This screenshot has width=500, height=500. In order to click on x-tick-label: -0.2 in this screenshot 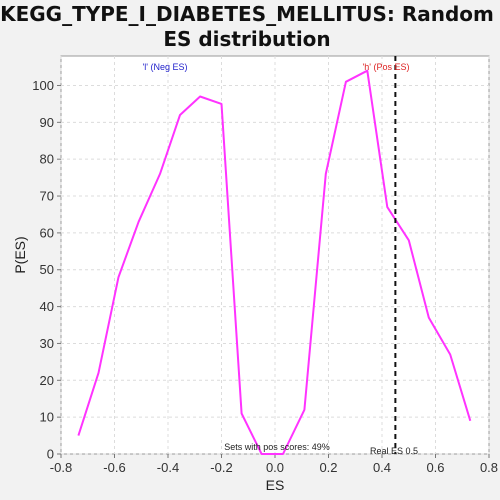, I will do `click(221, 467)`.